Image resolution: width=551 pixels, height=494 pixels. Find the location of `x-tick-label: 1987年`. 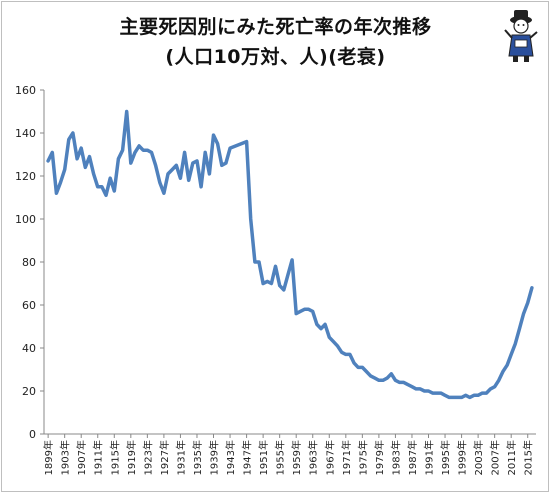

x-tick-label: 1987年 is located at coordinates (412, 457).